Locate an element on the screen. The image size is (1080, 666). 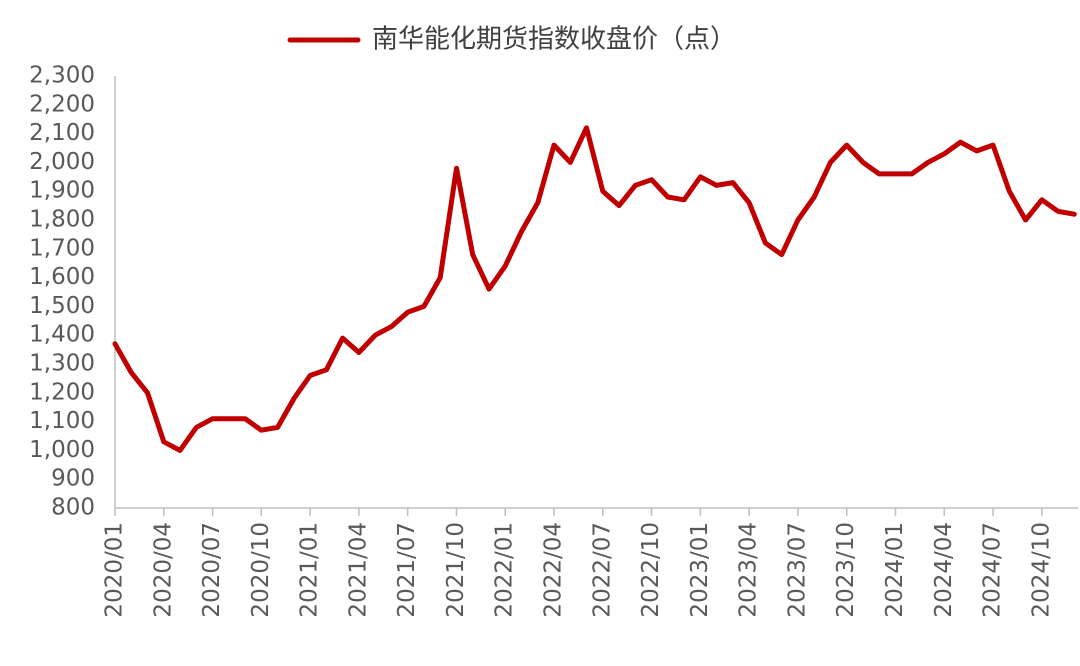
y-tick-label: 2,000 is located at coordinates (62, 162).